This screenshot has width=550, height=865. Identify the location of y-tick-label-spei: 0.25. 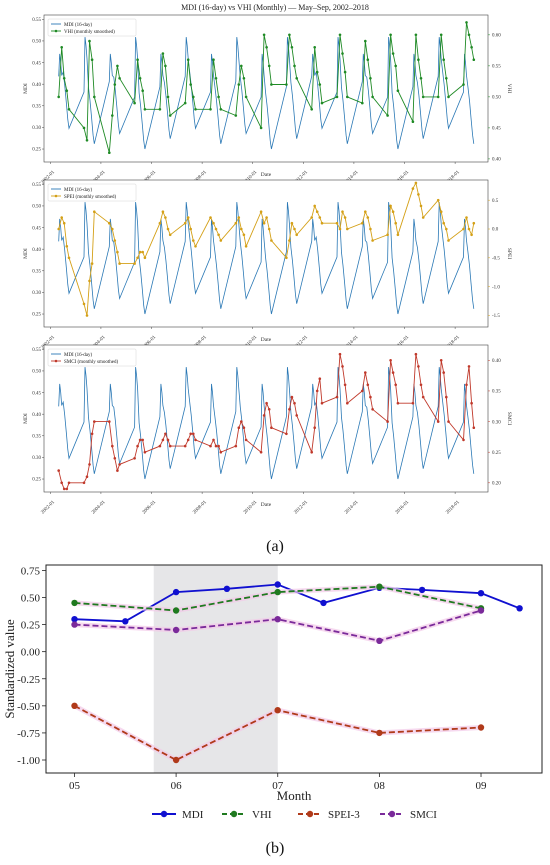
(36, 315).